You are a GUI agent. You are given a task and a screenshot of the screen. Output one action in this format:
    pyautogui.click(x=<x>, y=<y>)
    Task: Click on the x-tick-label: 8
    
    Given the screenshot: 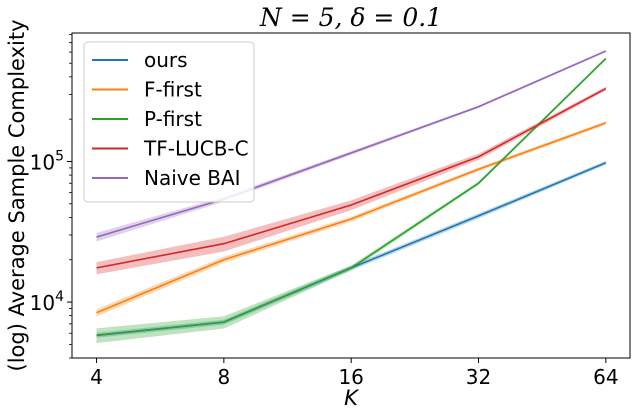 What is the action you would take?
    pyautogui.click(x=223, y=377)
    